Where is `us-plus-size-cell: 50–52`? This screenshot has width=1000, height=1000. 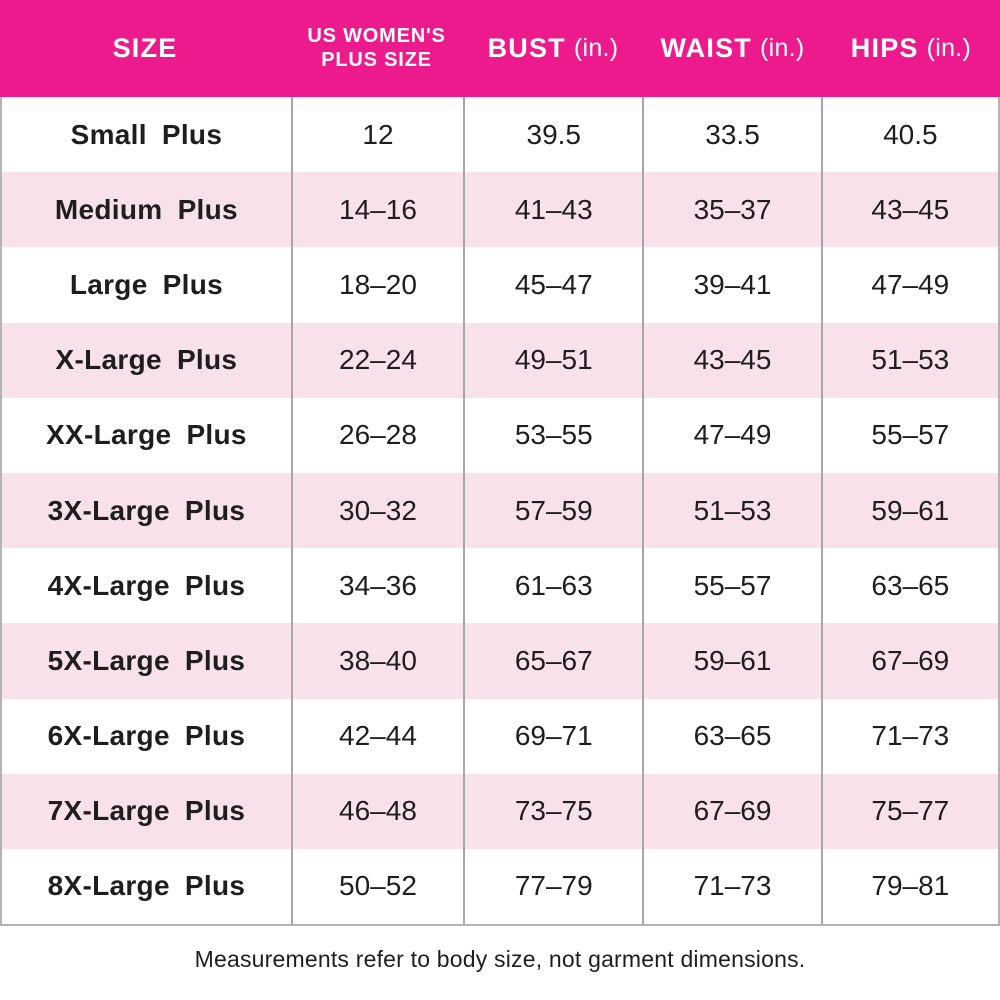 us-plus-size-cell: 50–52 is located at coordinates (376, 886).